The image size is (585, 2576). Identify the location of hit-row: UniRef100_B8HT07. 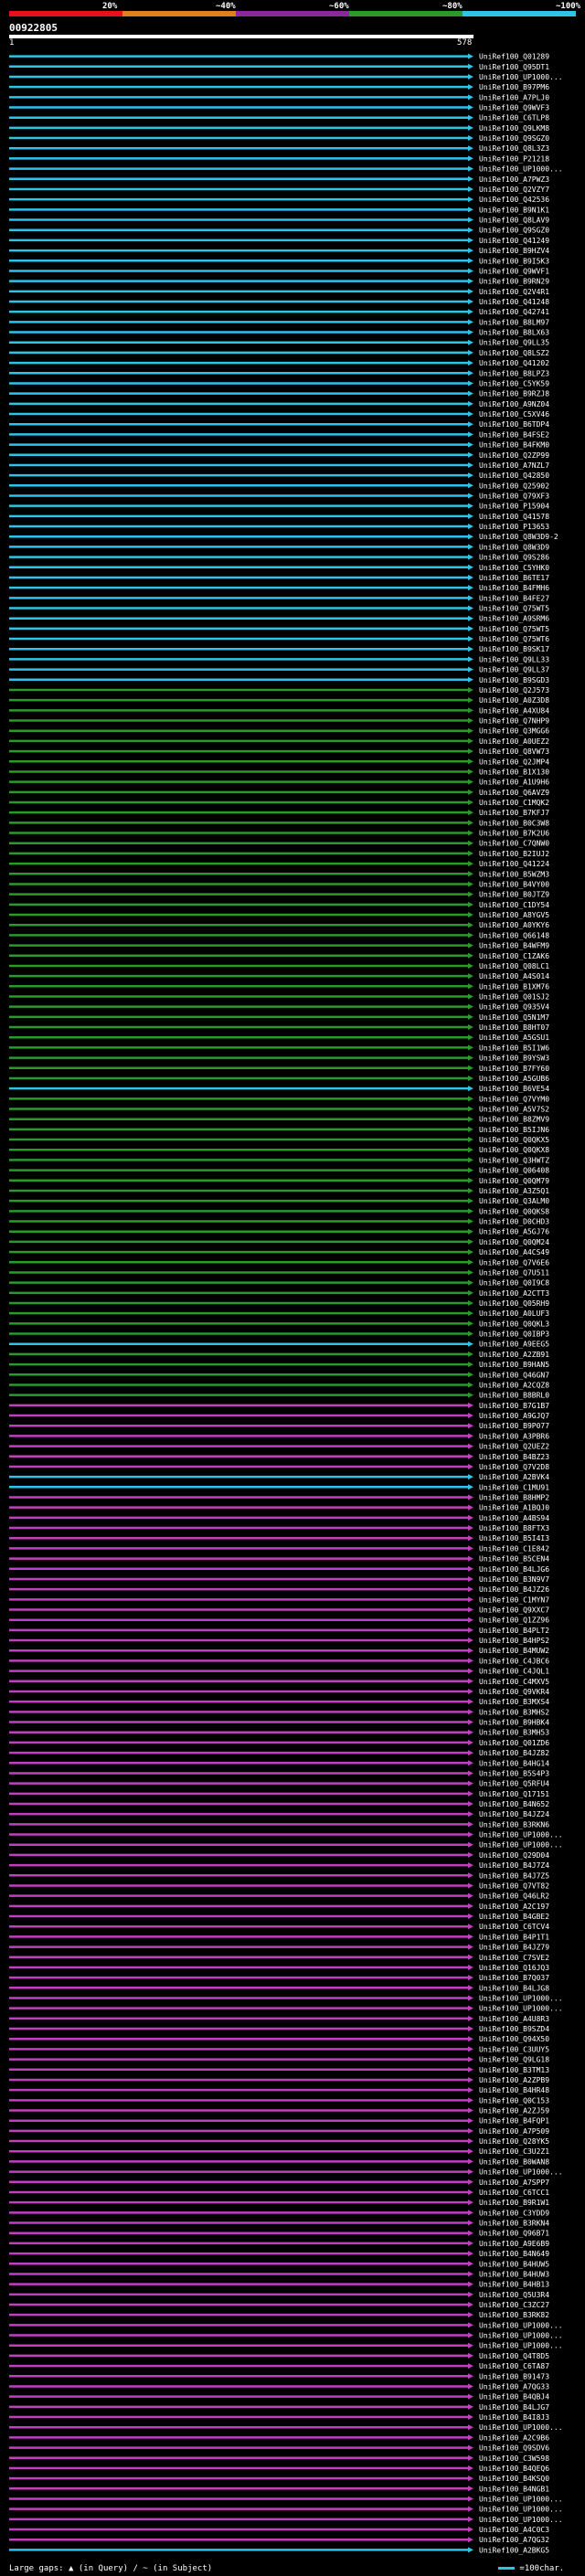
(279, 1027).